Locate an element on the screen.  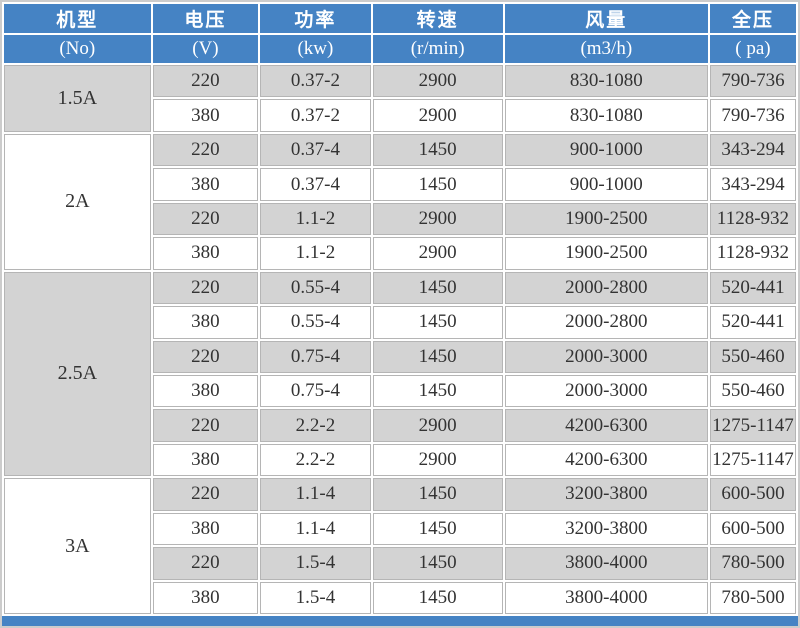
table-row: 1.5A 220 0.37-2 2900 830-1080 790-736 is located at coordinates (400, 98).